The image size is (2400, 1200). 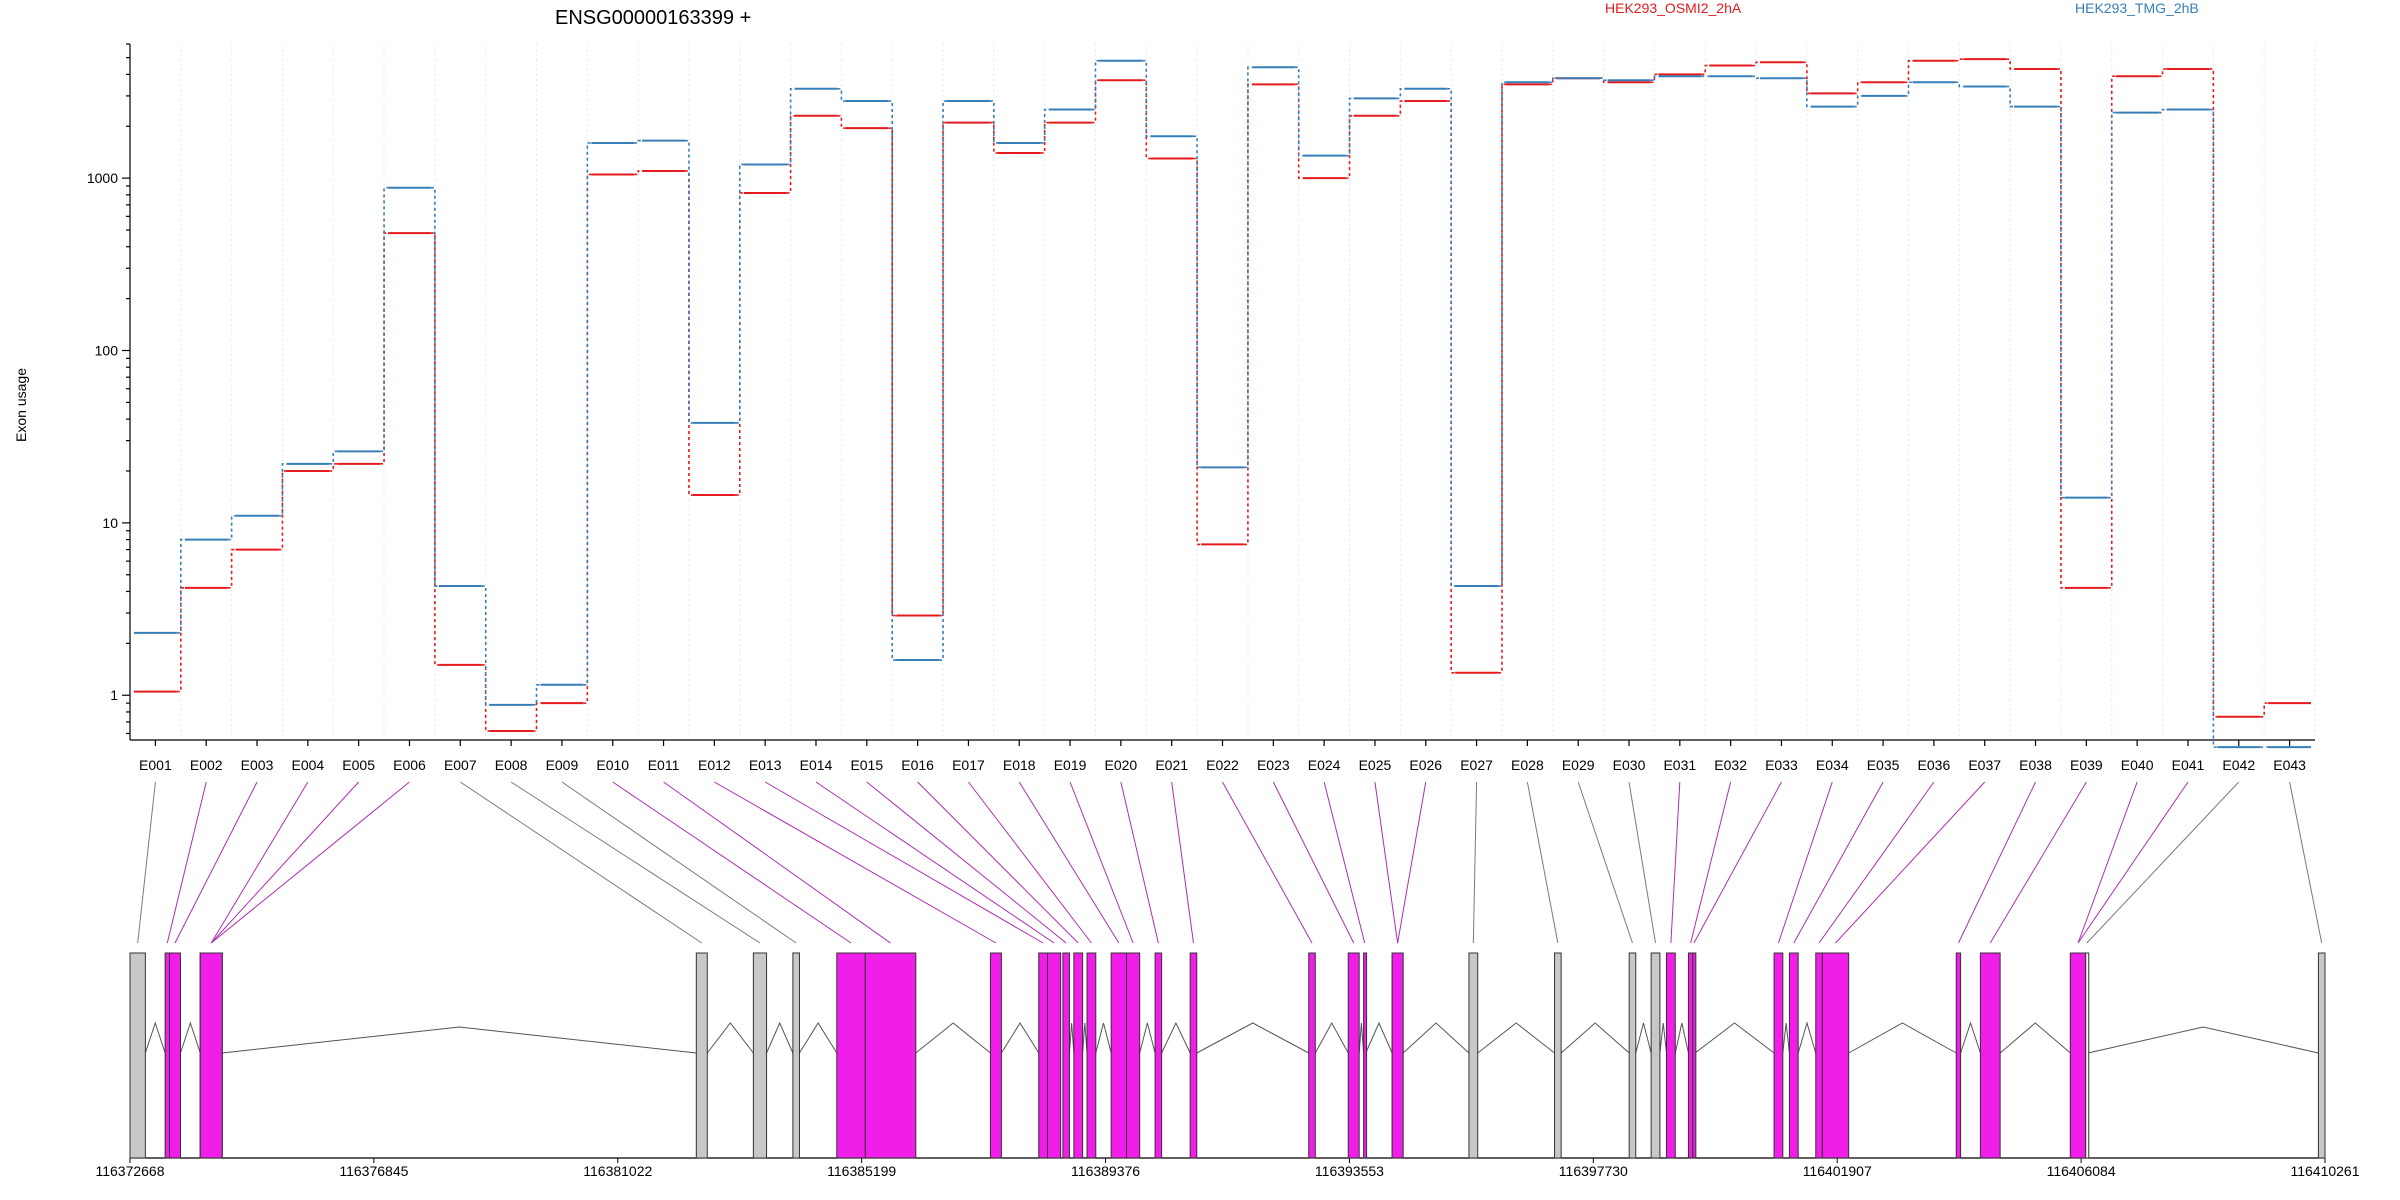 I want to click on x-tick-label: E003, so click(x=257, y=765).